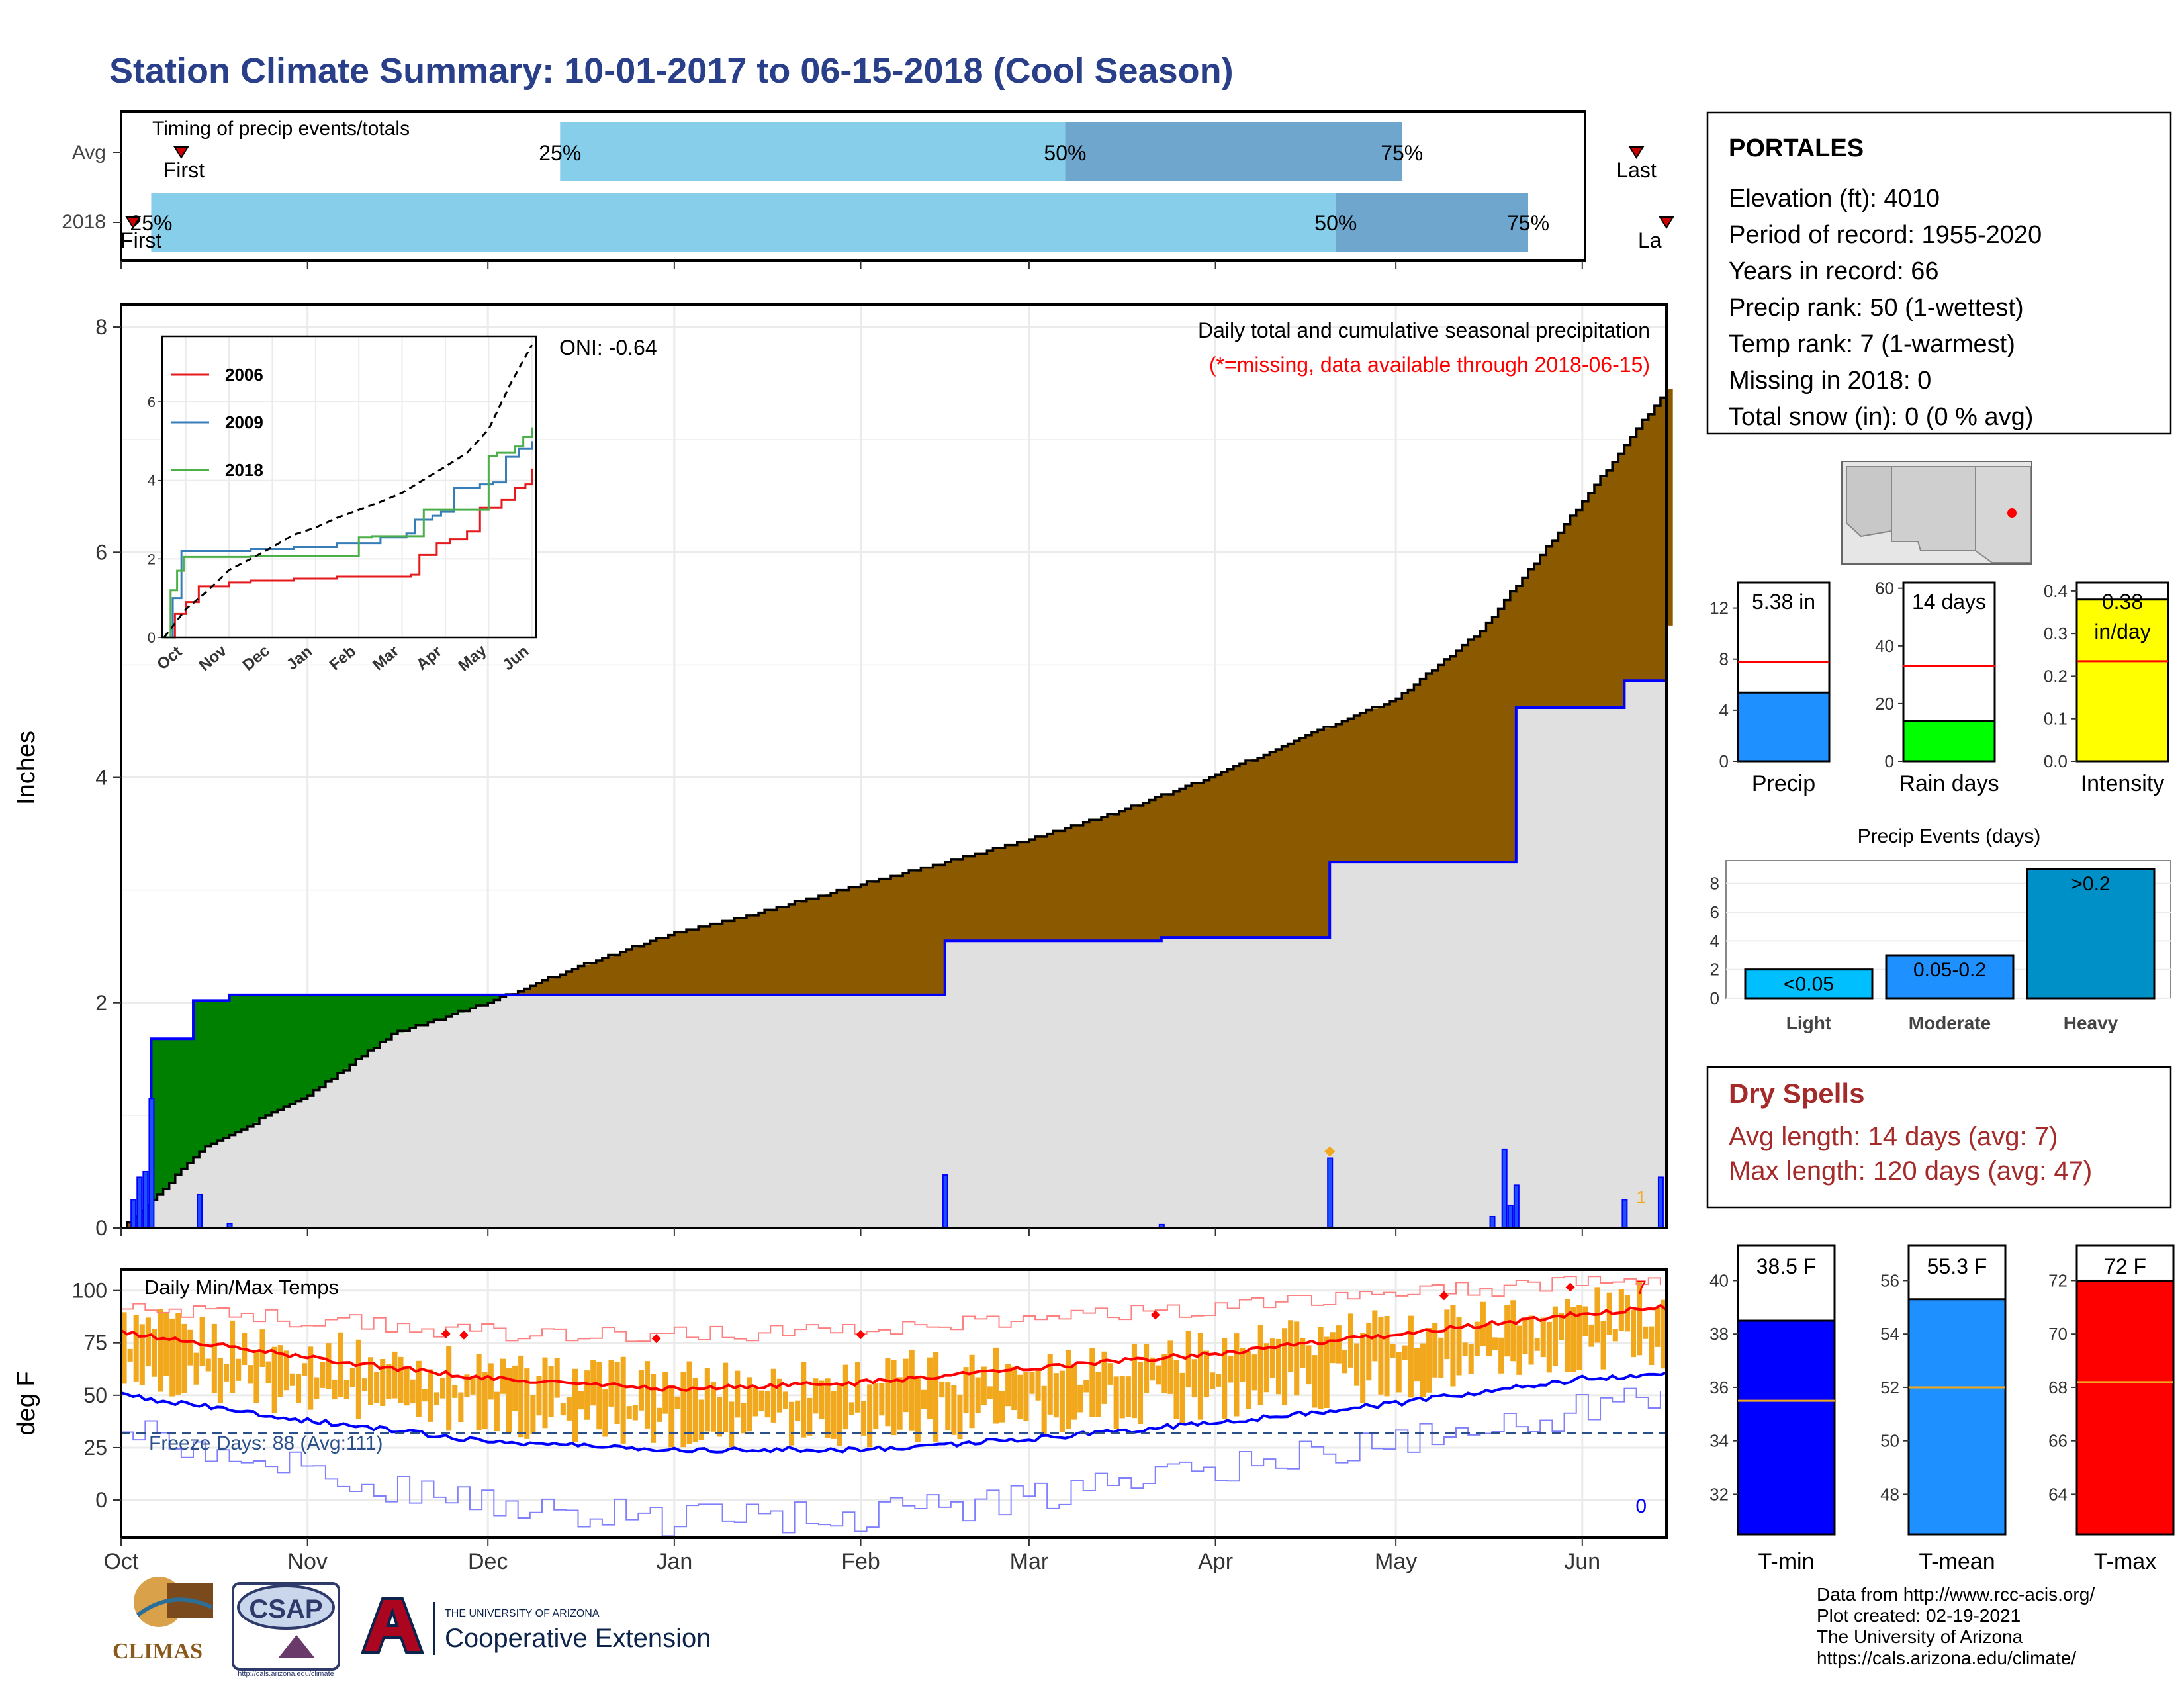 This screenshot has height=1688, width=2184. I want to click on timing-avg-p25-label: 25%, so click(560, 153).